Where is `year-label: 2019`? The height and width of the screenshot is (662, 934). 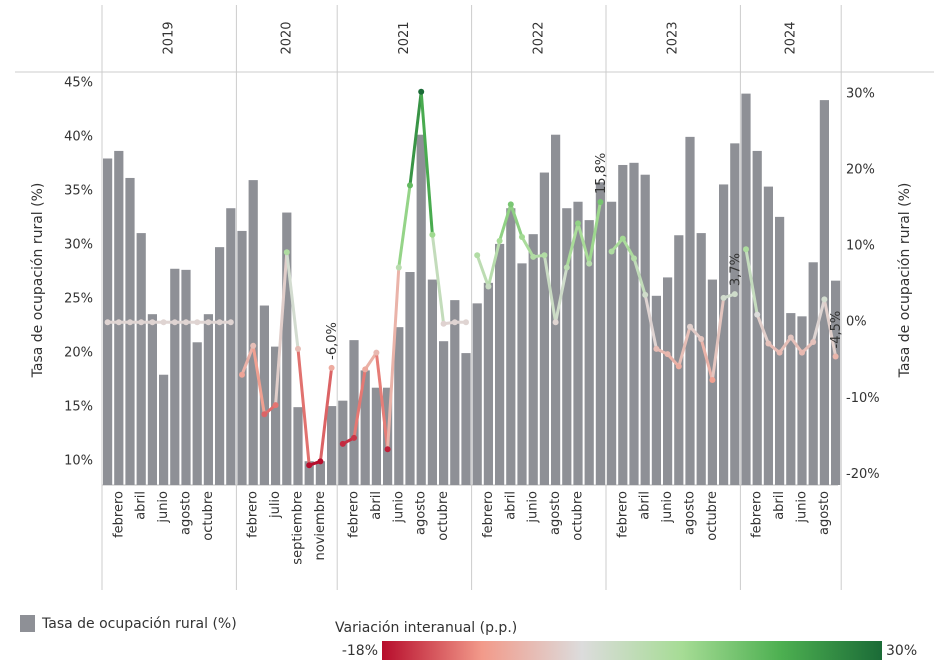 year-label: 2019 is located at coordinates (169, 37).